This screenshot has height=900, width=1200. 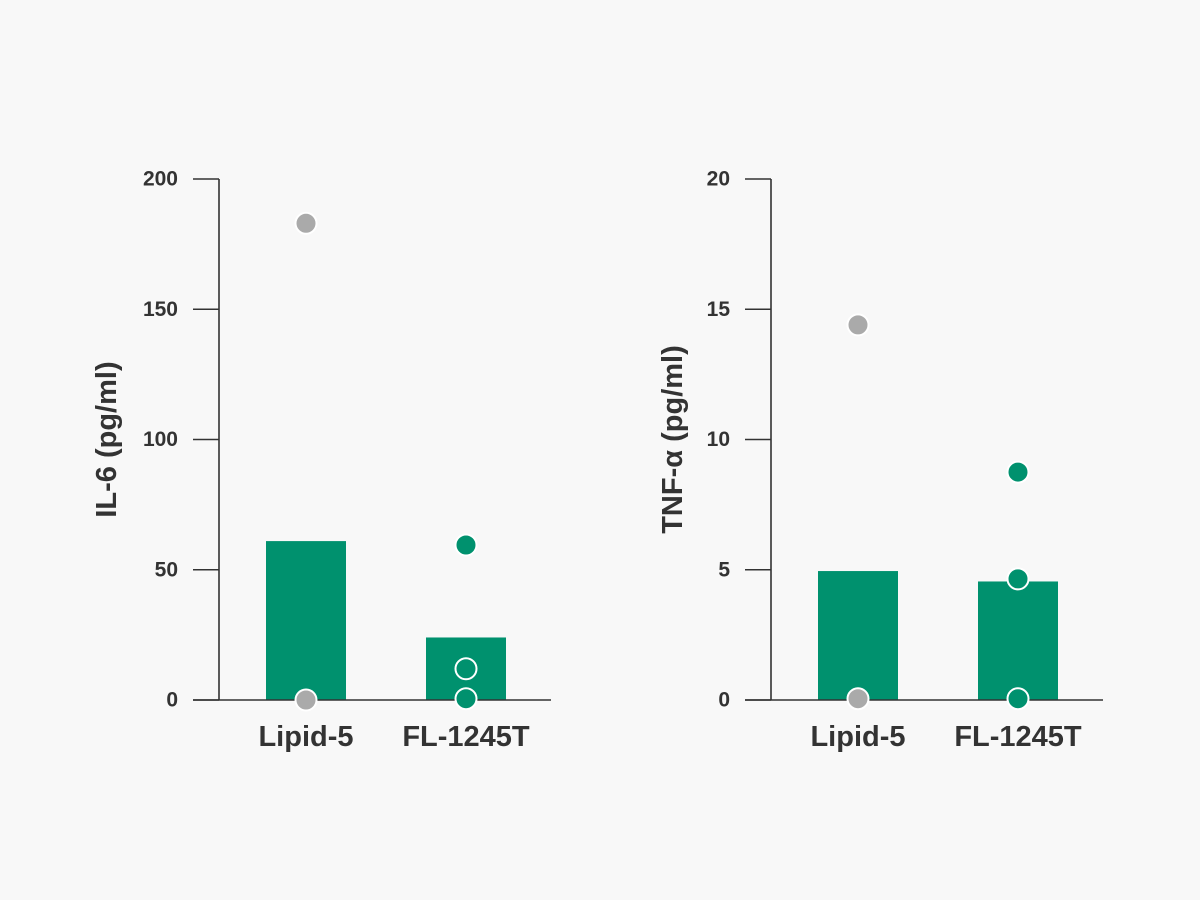 I want to click on y-tick-label: 150, so click(x=160, y=309).